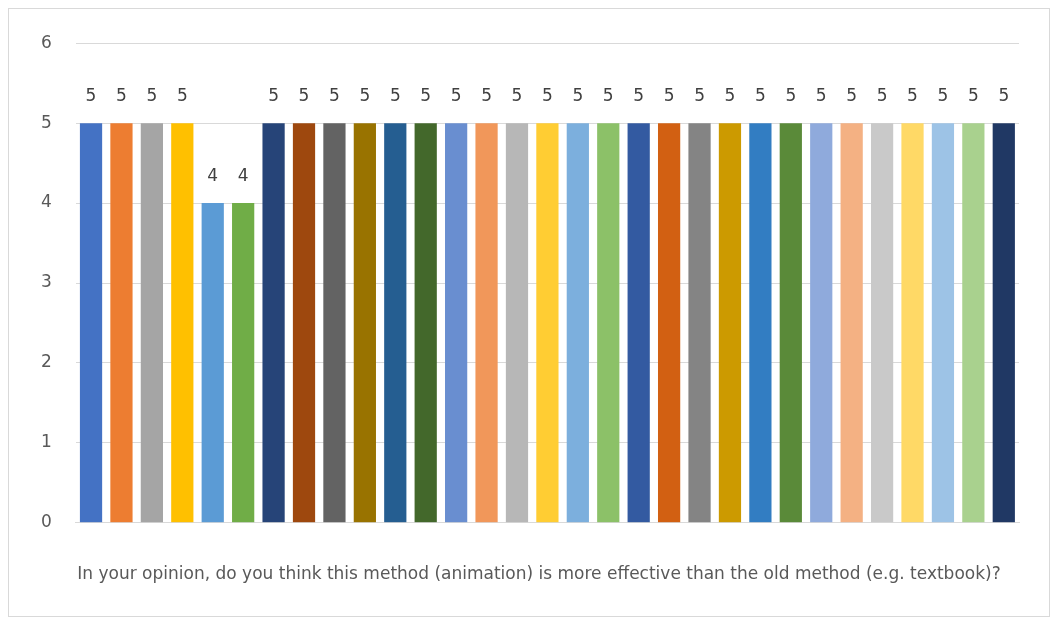 This screenshot has width=1060, height=625. What do you see at coordinates (46, 361) in the screenshot?
I see `y-tick-label: 2` at bounding box center [46, 361].